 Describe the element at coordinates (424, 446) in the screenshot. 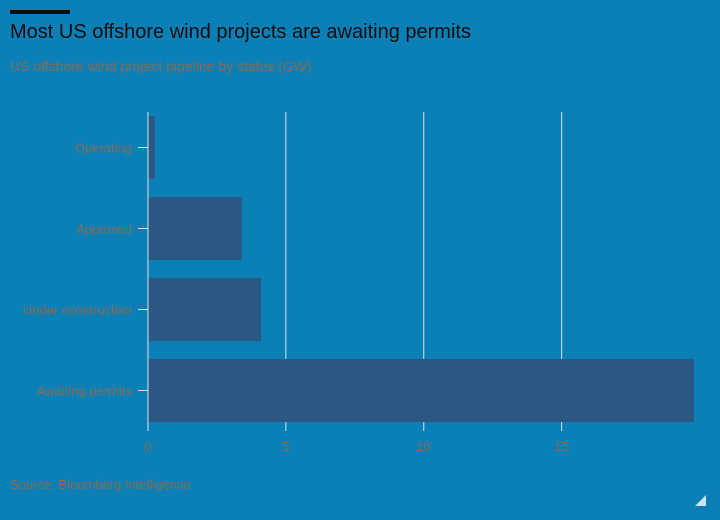

I see `x-tick-label-2: 10` at that location.